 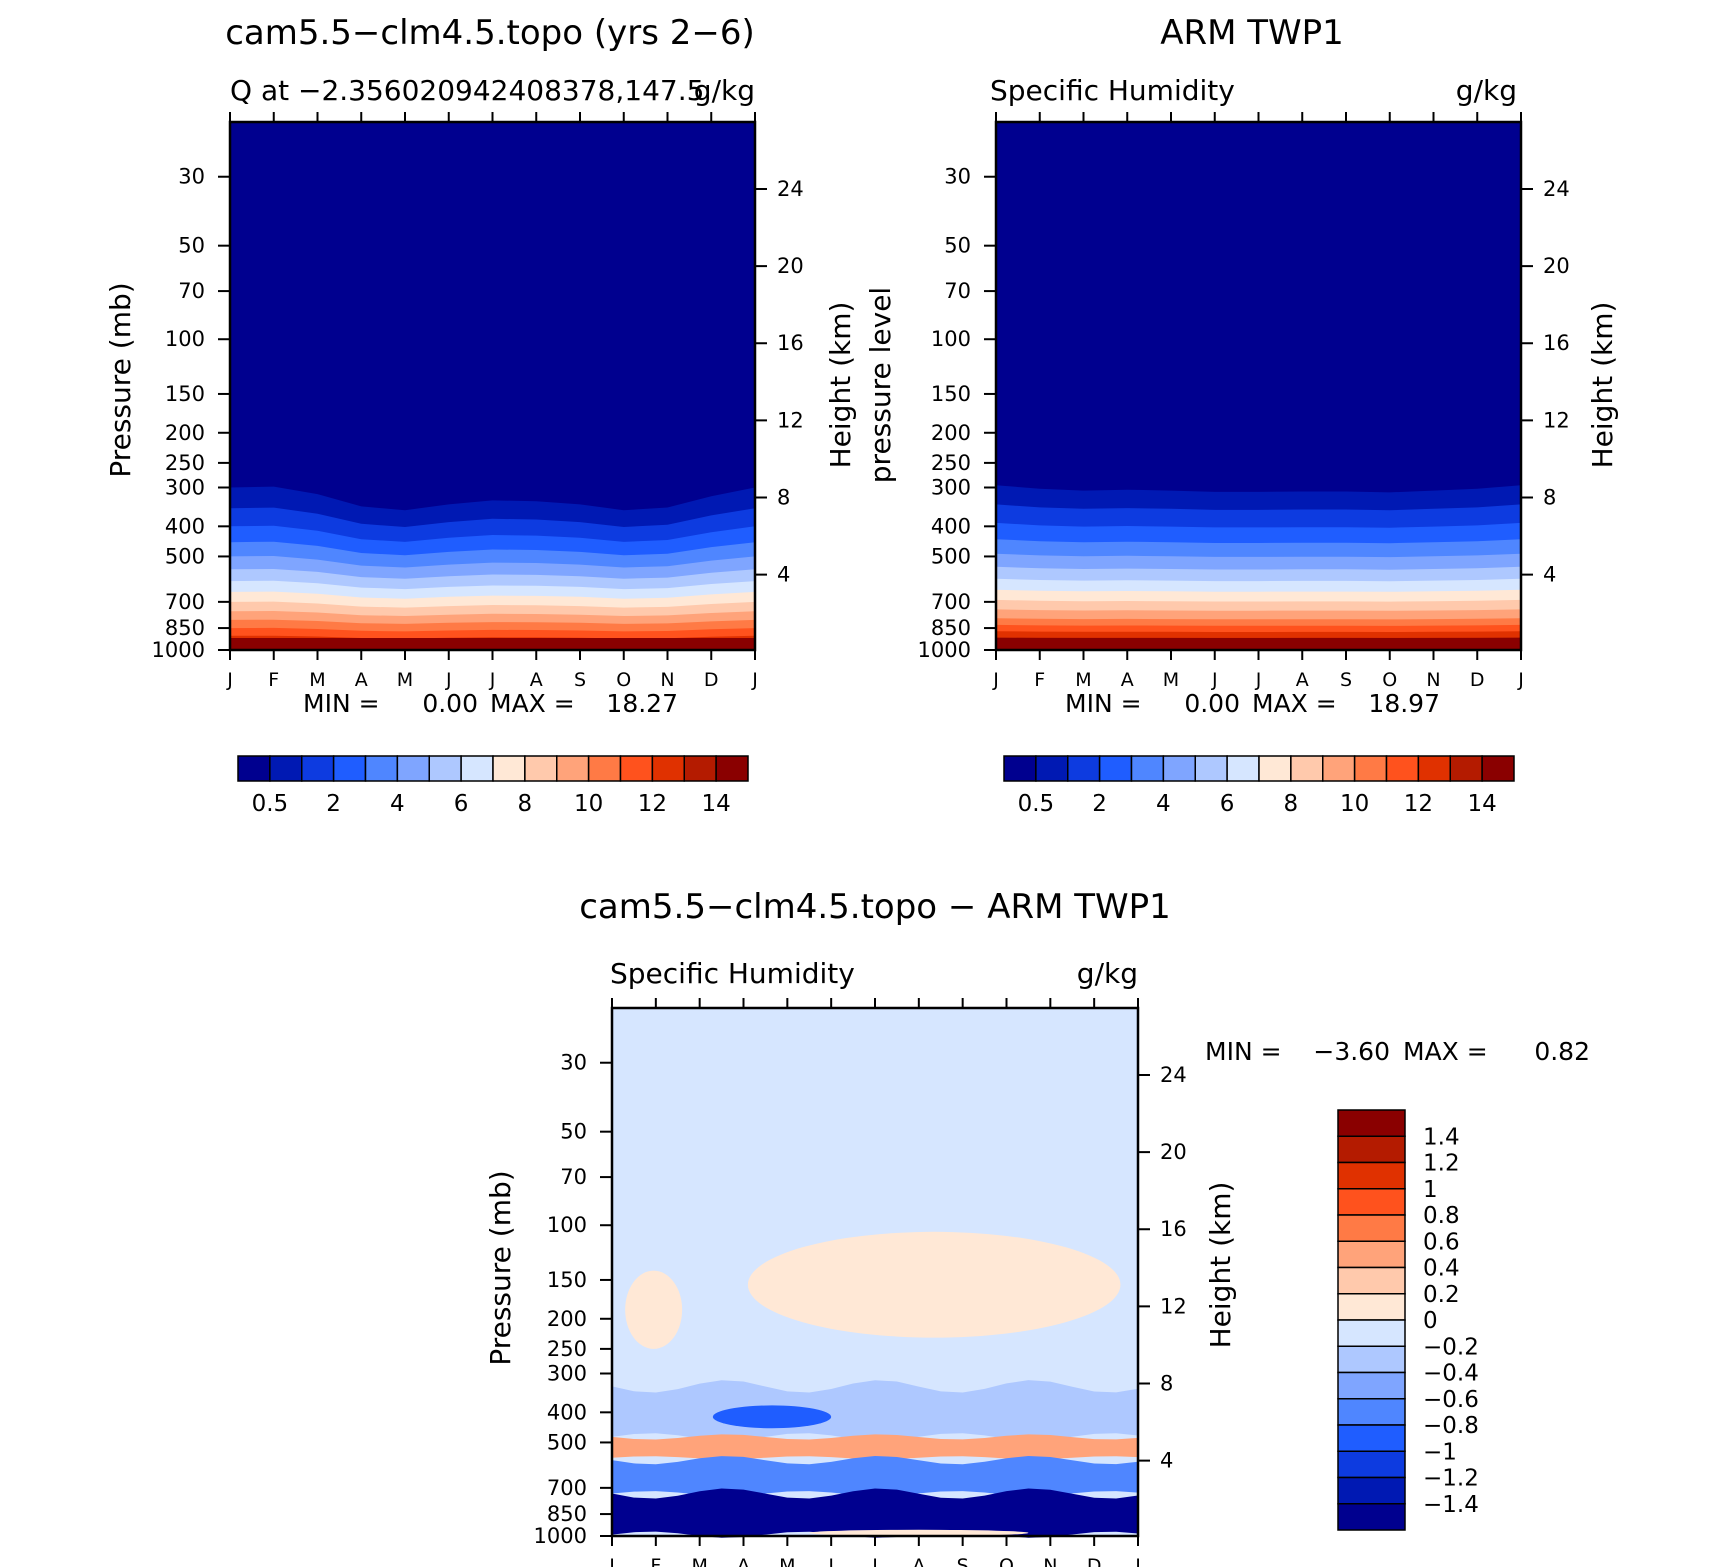 I want to click on diff-y-tick-label: 150, so click(x=567, y=1280).